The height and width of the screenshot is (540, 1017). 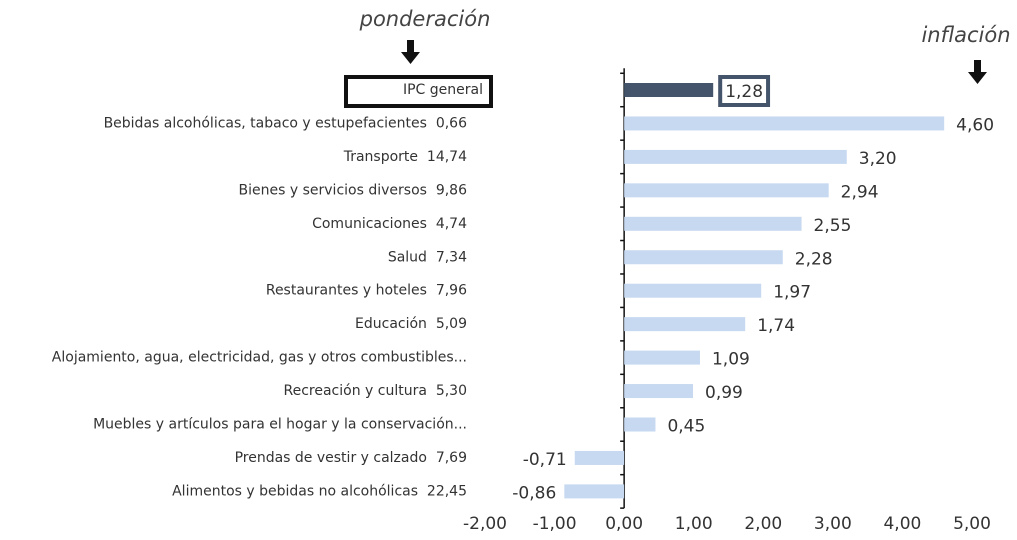 What do you see at coordinates (814, 259) in the screenshot?
I see `value-label: 2,28` at bounding box center [814, 259].